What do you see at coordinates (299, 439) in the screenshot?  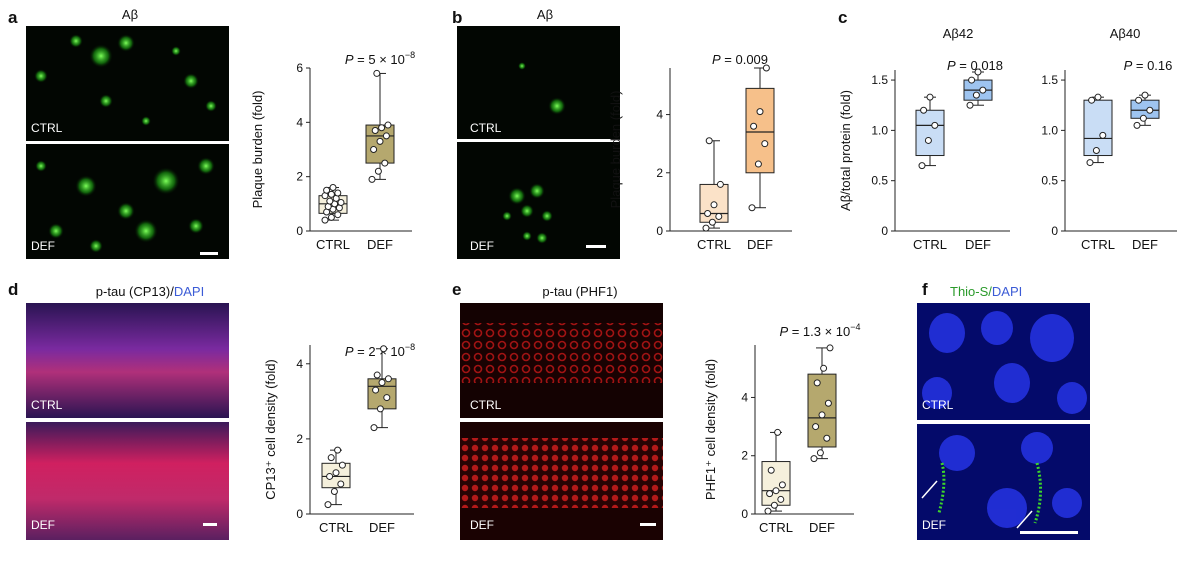 I see `chart-d-ytick-label-1: 2` at bounding box center [299, 439].